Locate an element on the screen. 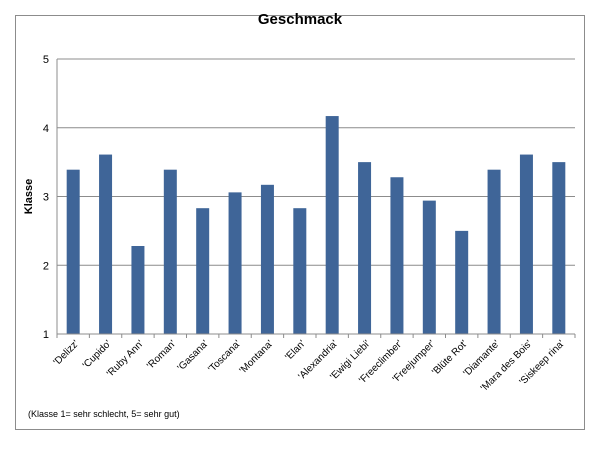 The image size is (600, 450). y-tick-label: 3 is located at coordinates (46, 198).